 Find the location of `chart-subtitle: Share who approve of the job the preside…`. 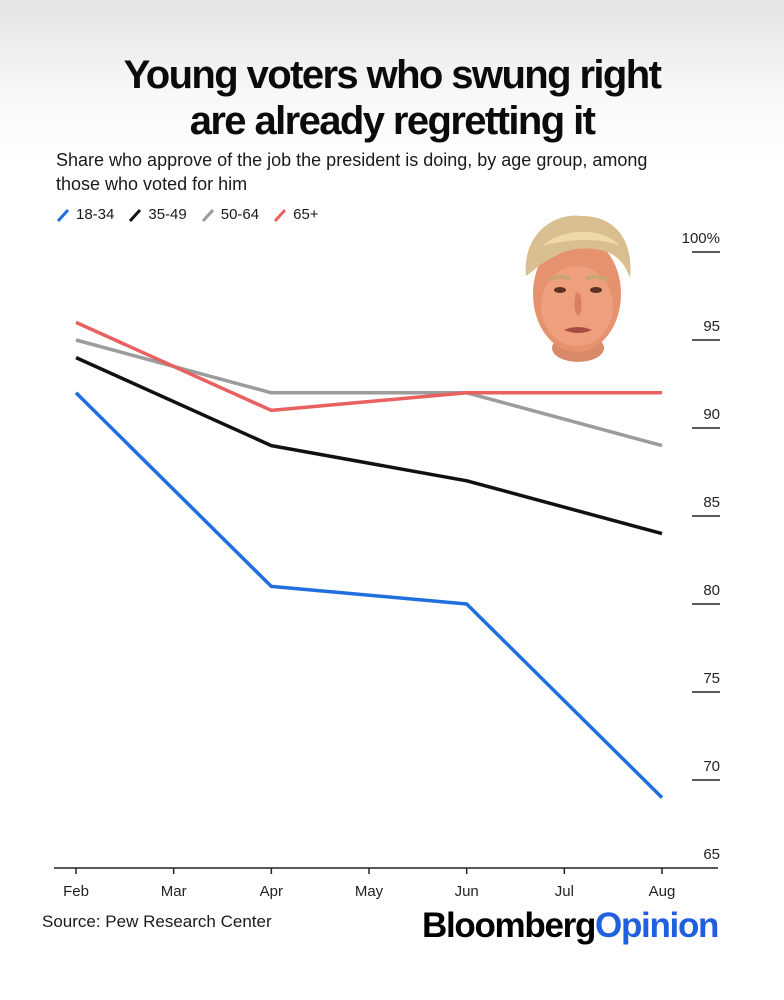

chart-subtitle: Share who approve of the job the preside… is located at coordinates (406, 172).